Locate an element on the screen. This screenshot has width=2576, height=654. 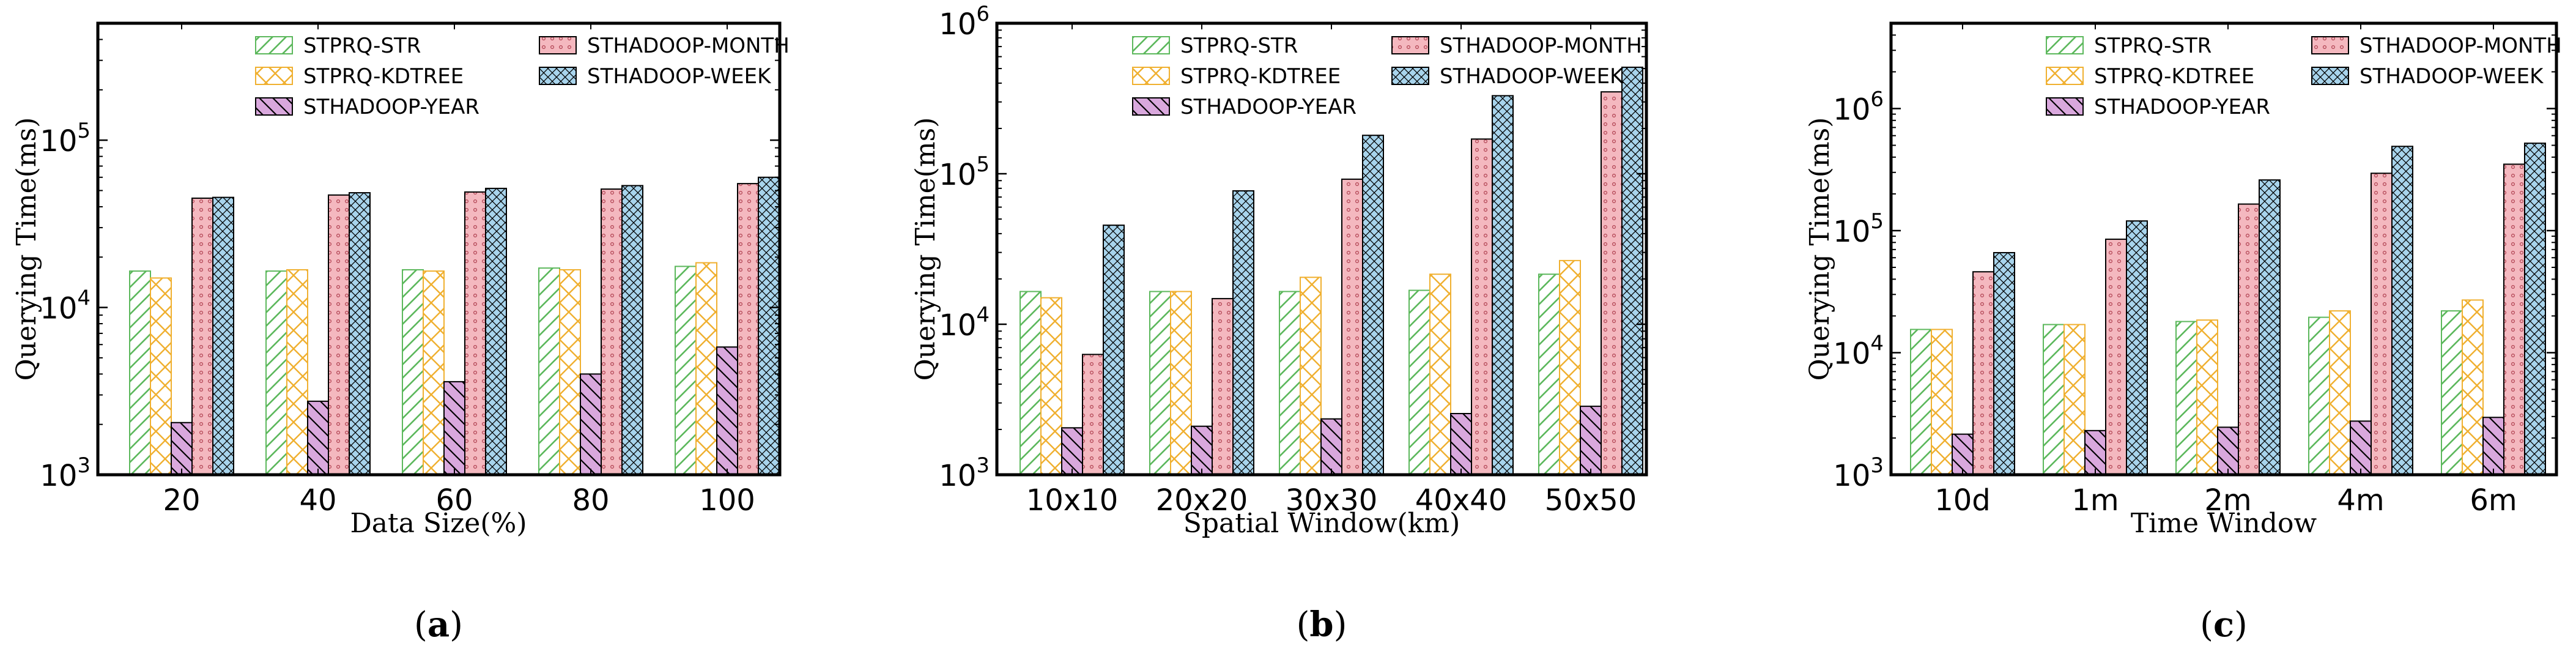
legend-swatch-c-stprq-kdtree is located at coordinates (2065, 76).